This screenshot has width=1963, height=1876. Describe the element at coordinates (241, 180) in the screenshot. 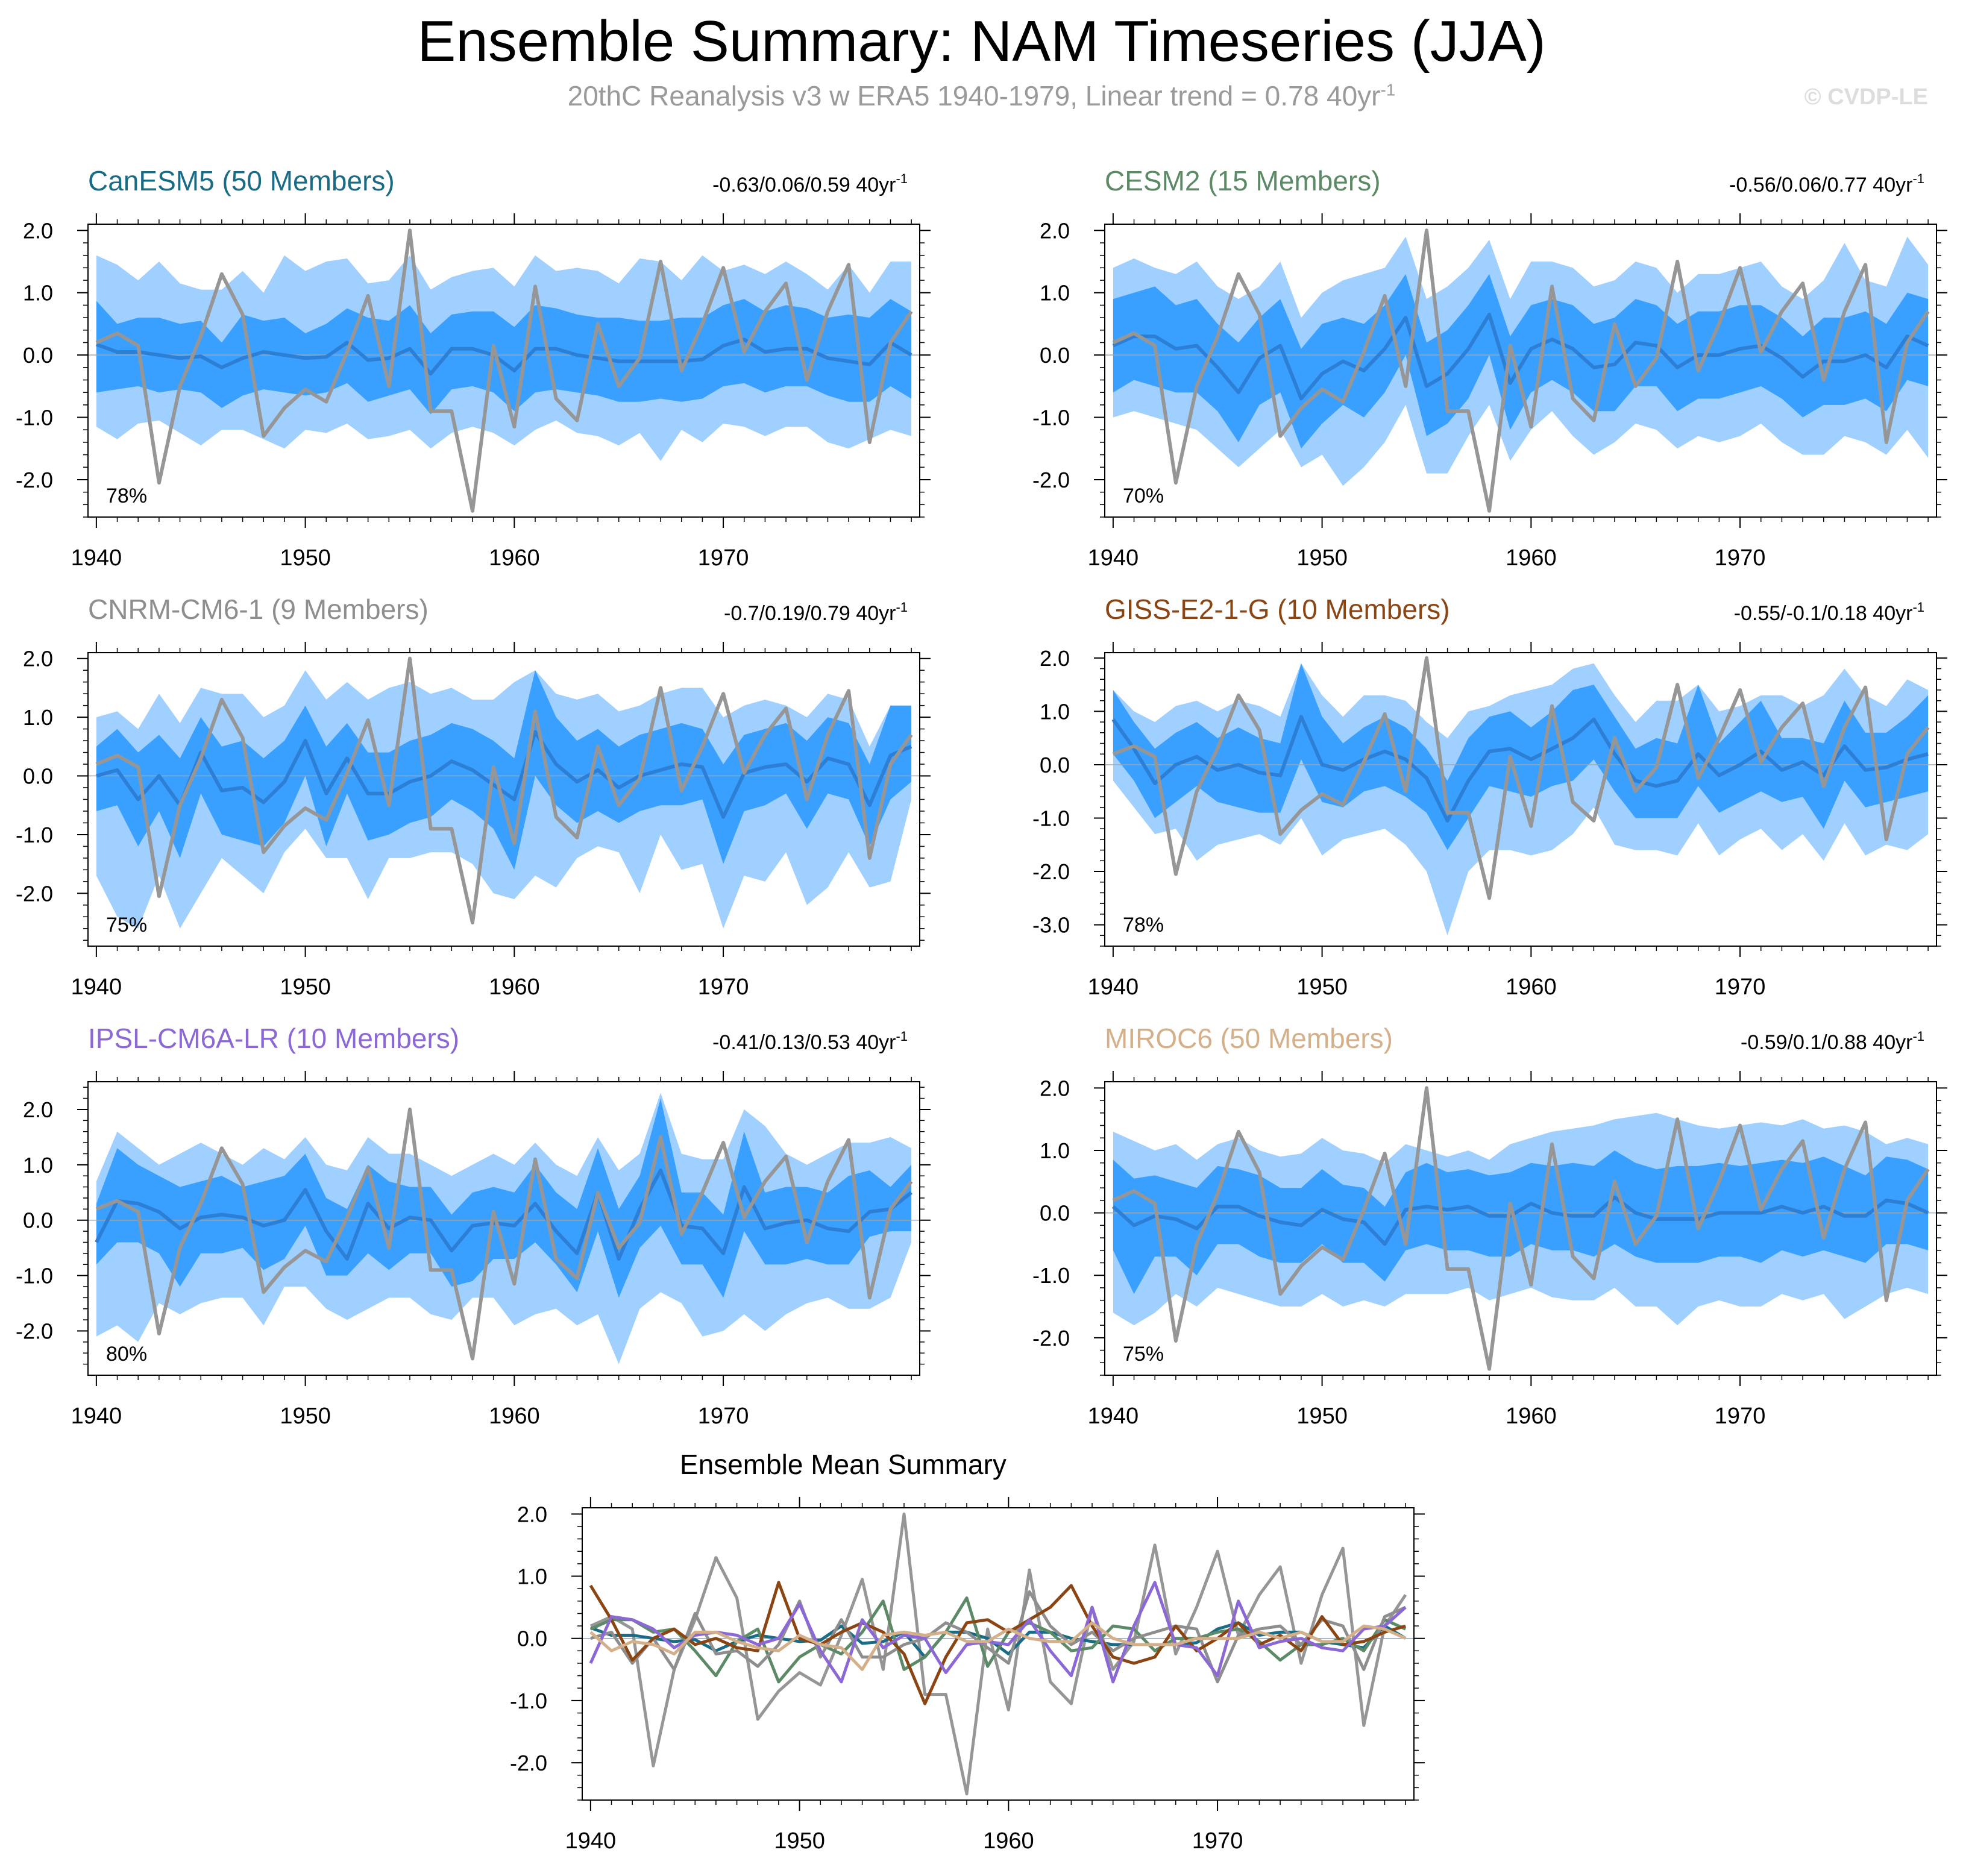

I see `panel-title: CanESM5 (50 Members)` at that location.